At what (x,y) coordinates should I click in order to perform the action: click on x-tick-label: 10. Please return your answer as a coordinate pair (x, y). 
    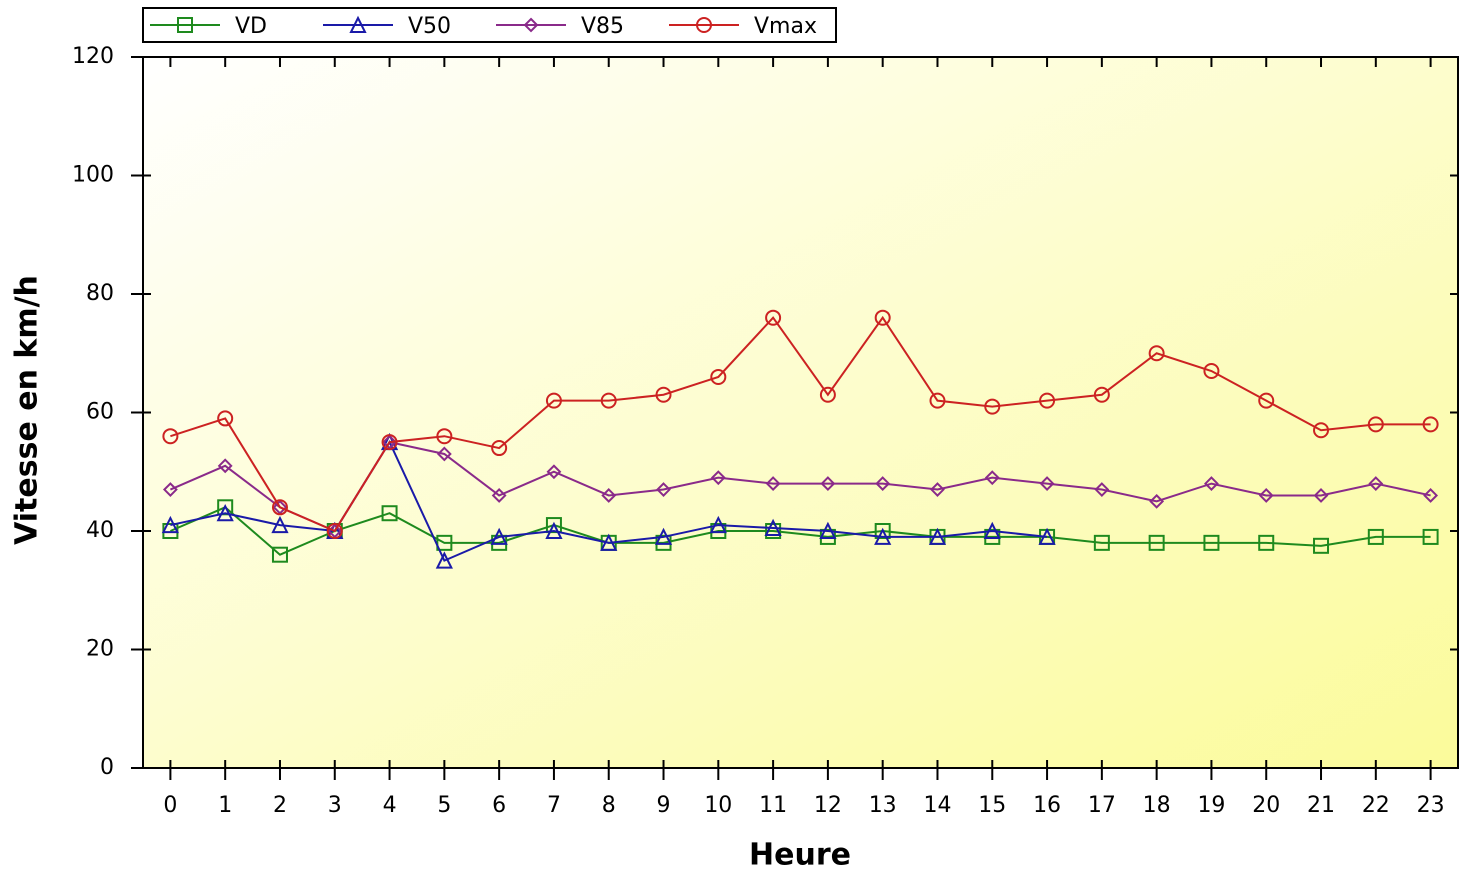
    Looking at the image, I should click on (718, 805).